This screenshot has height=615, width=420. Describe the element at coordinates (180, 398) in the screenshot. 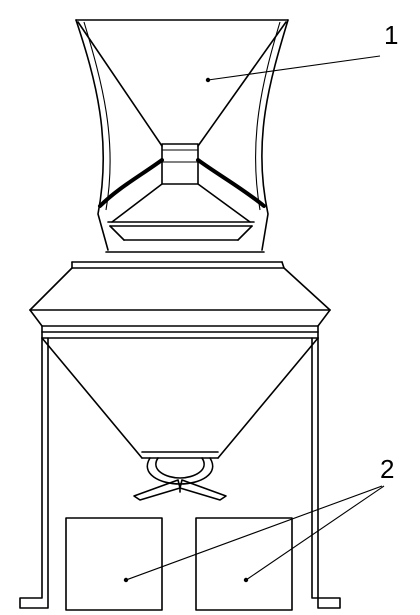

I see `lower-cone` at that location.